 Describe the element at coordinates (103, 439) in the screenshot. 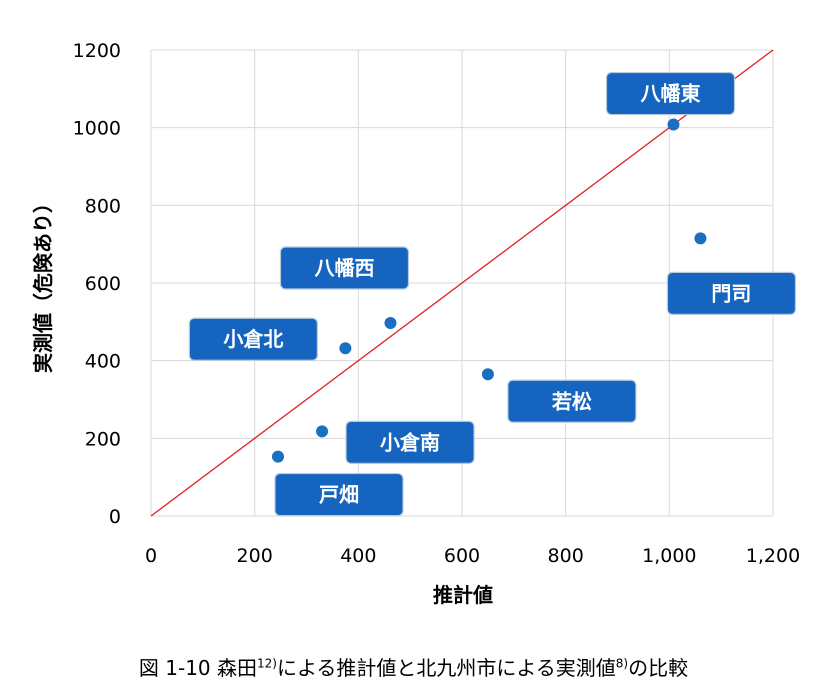

I see `y-tick-label: 200` at that location.